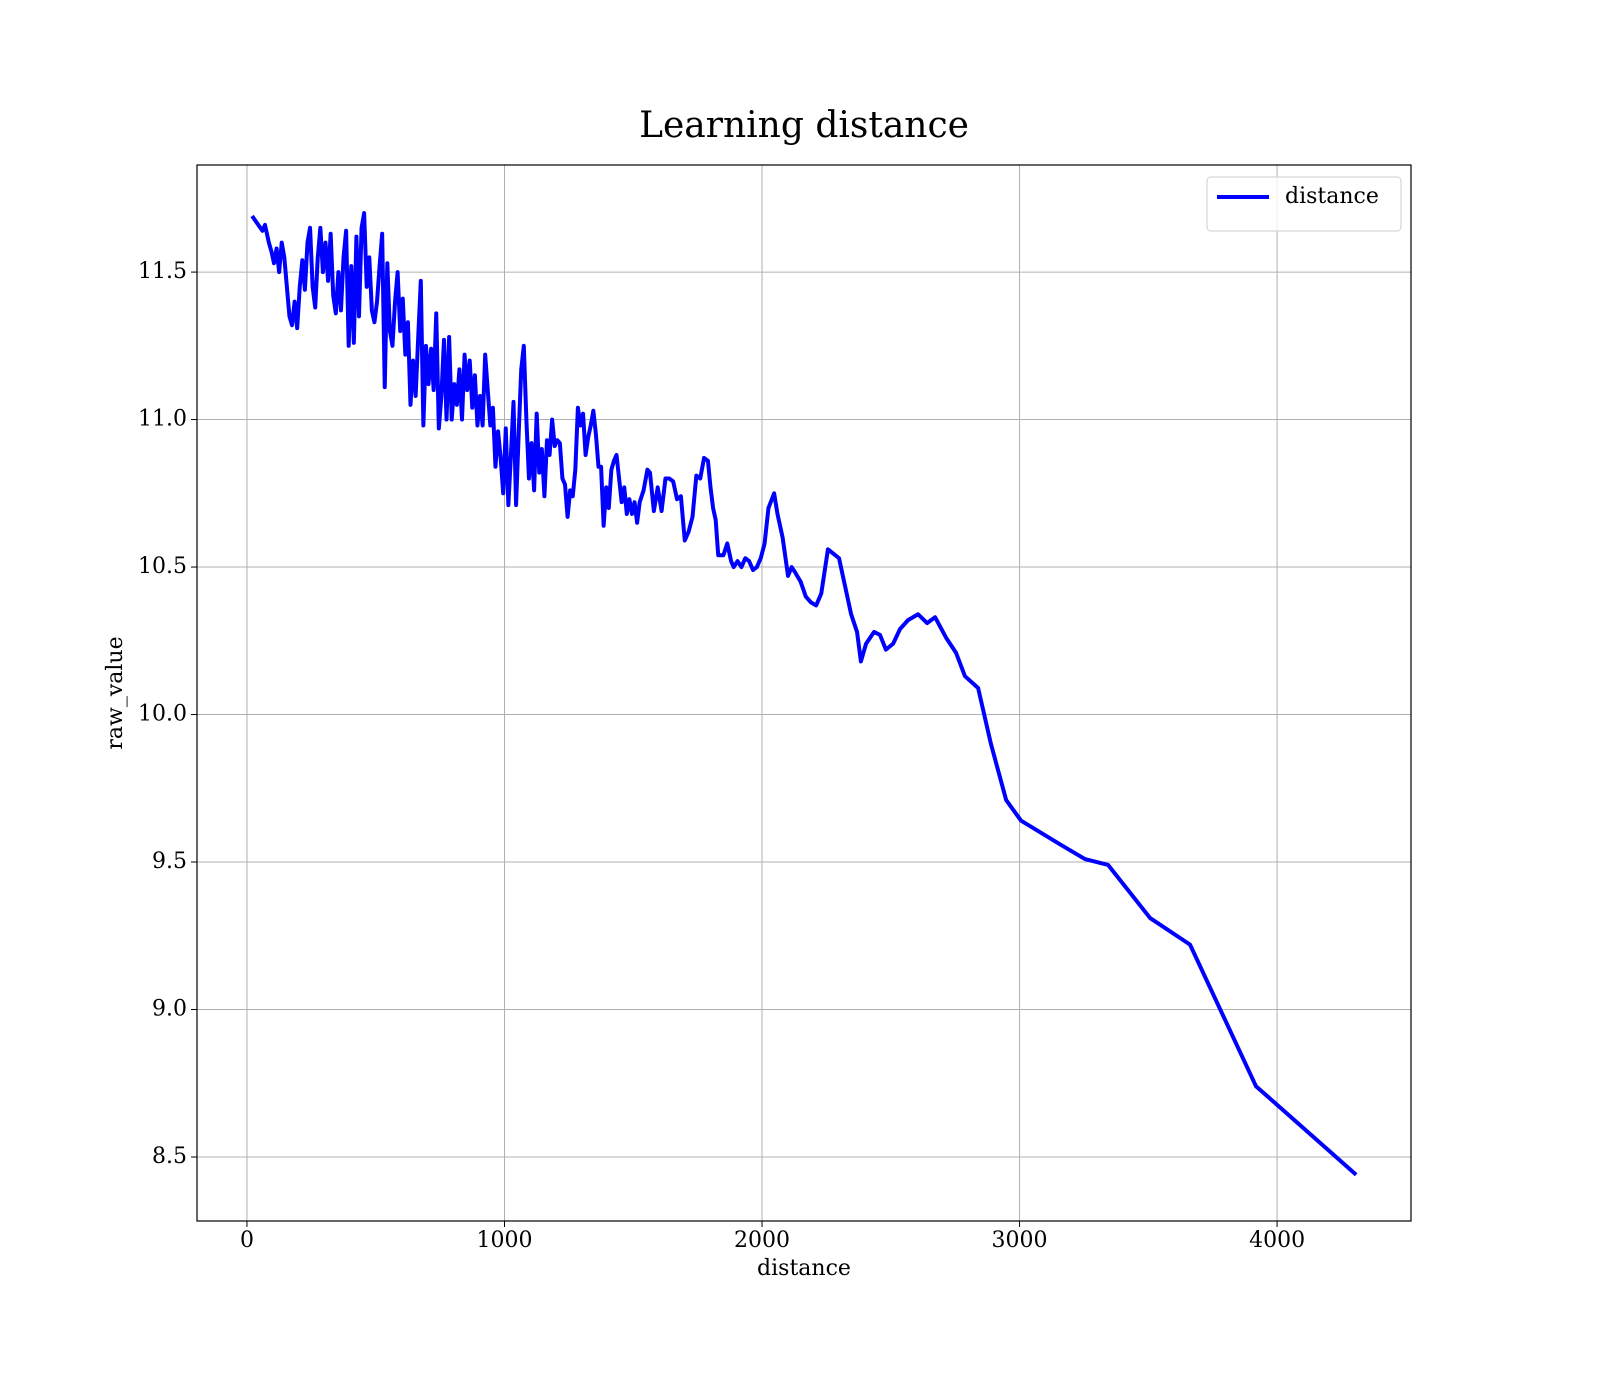 This screenshot has width=1600, height=1400. What do you see at coordinates (504, 1240) in the screenshot?
I see `x-tick-label: 1000` at bounding box center [504, 1240].